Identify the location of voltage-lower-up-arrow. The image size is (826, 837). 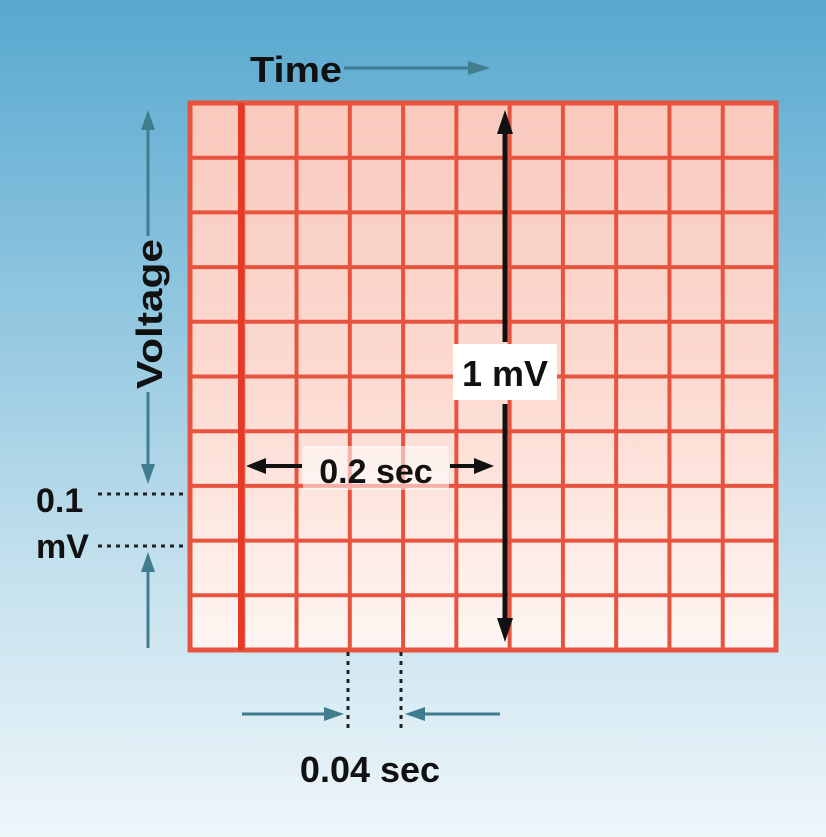
(148, 600).